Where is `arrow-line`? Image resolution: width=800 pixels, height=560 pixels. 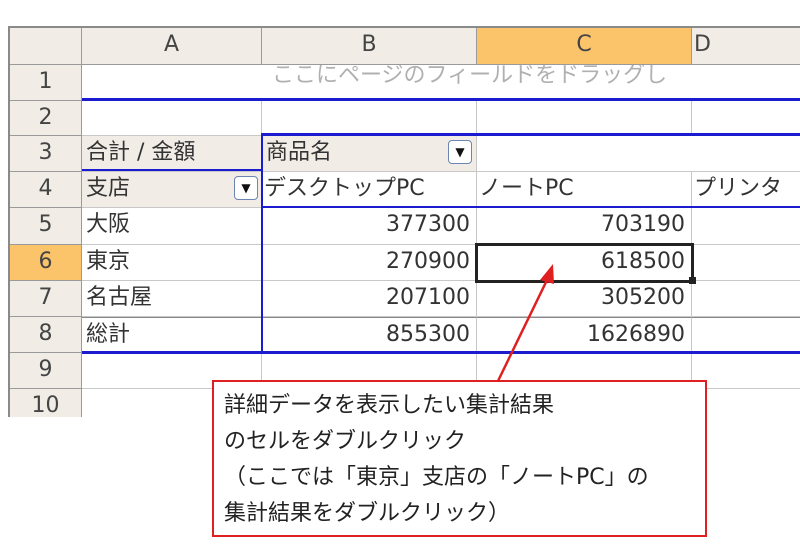
arrow-line is located at coordinates (523, 329).